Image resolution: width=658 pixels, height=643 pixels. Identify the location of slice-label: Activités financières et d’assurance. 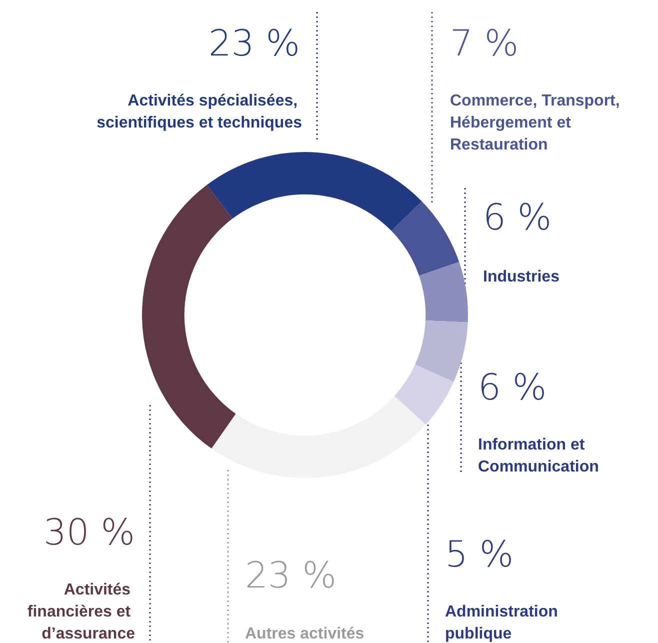
(81, 612).